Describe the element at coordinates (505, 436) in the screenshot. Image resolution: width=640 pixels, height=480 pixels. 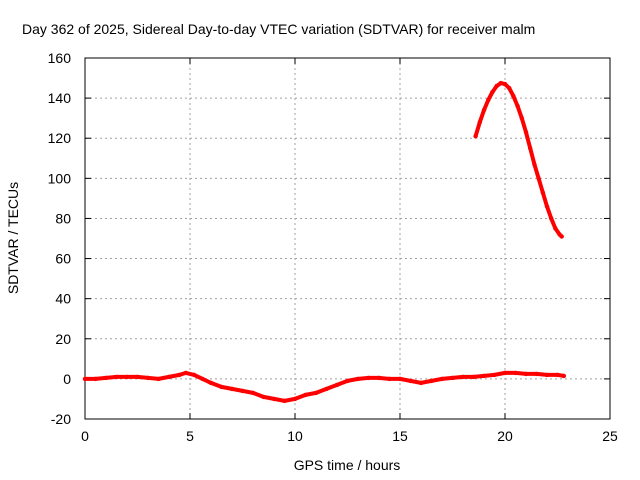
I see `x-tick-label: 20` at that location.